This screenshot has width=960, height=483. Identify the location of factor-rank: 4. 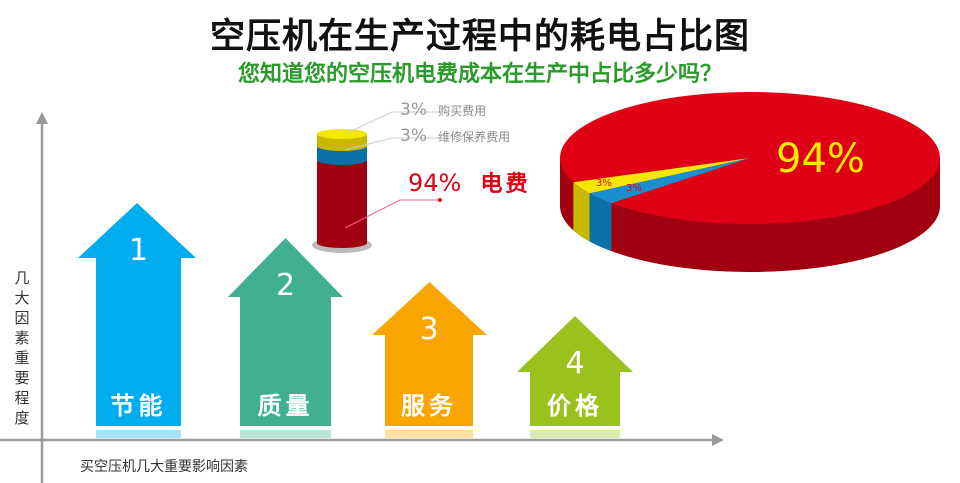
(575, 363).